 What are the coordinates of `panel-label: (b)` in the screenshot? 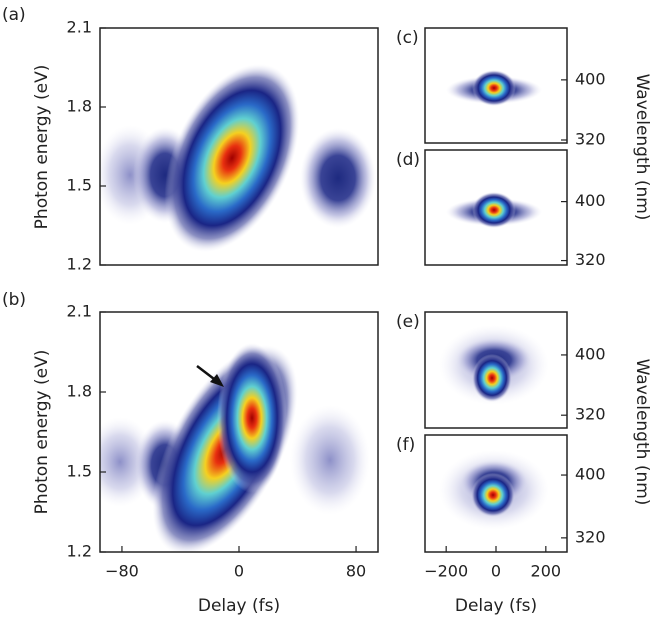 It's located at (14, 300).